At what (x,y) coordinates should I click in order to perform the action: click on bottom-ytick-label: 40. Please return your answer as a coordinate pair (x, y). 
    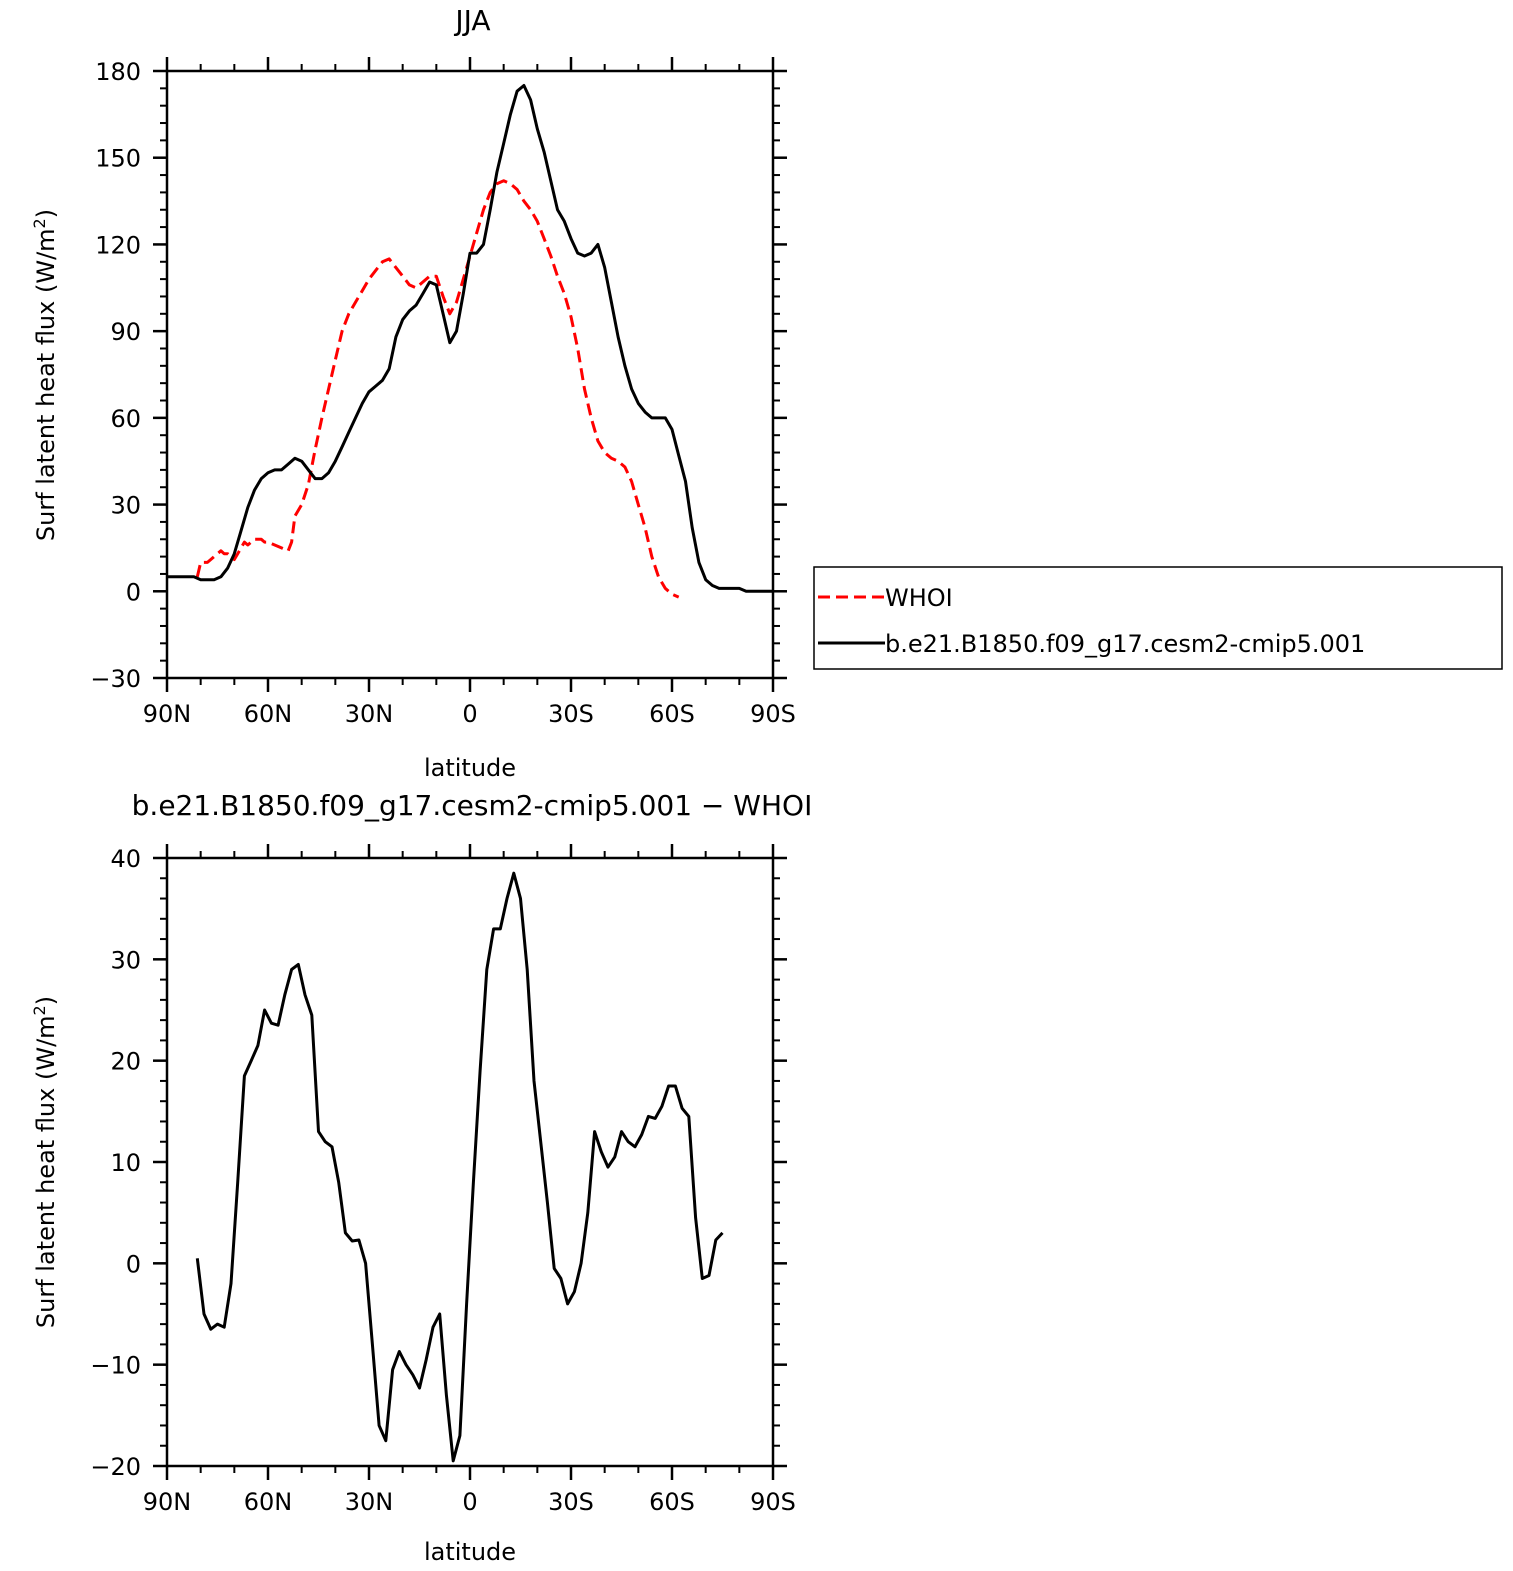
    Looking at the image, I should click on (125, 859).